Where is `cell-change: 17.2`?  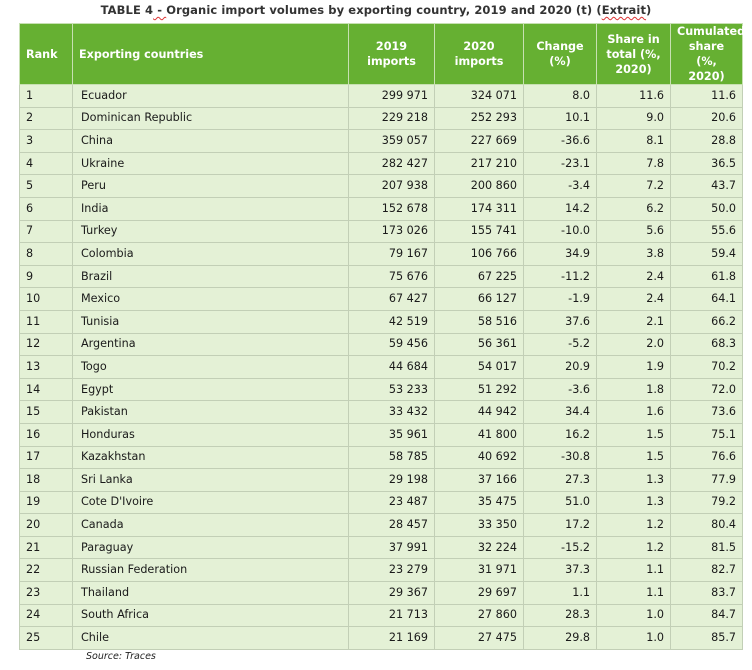 cell-change: 17.2 is located at coordinates (560, 525).